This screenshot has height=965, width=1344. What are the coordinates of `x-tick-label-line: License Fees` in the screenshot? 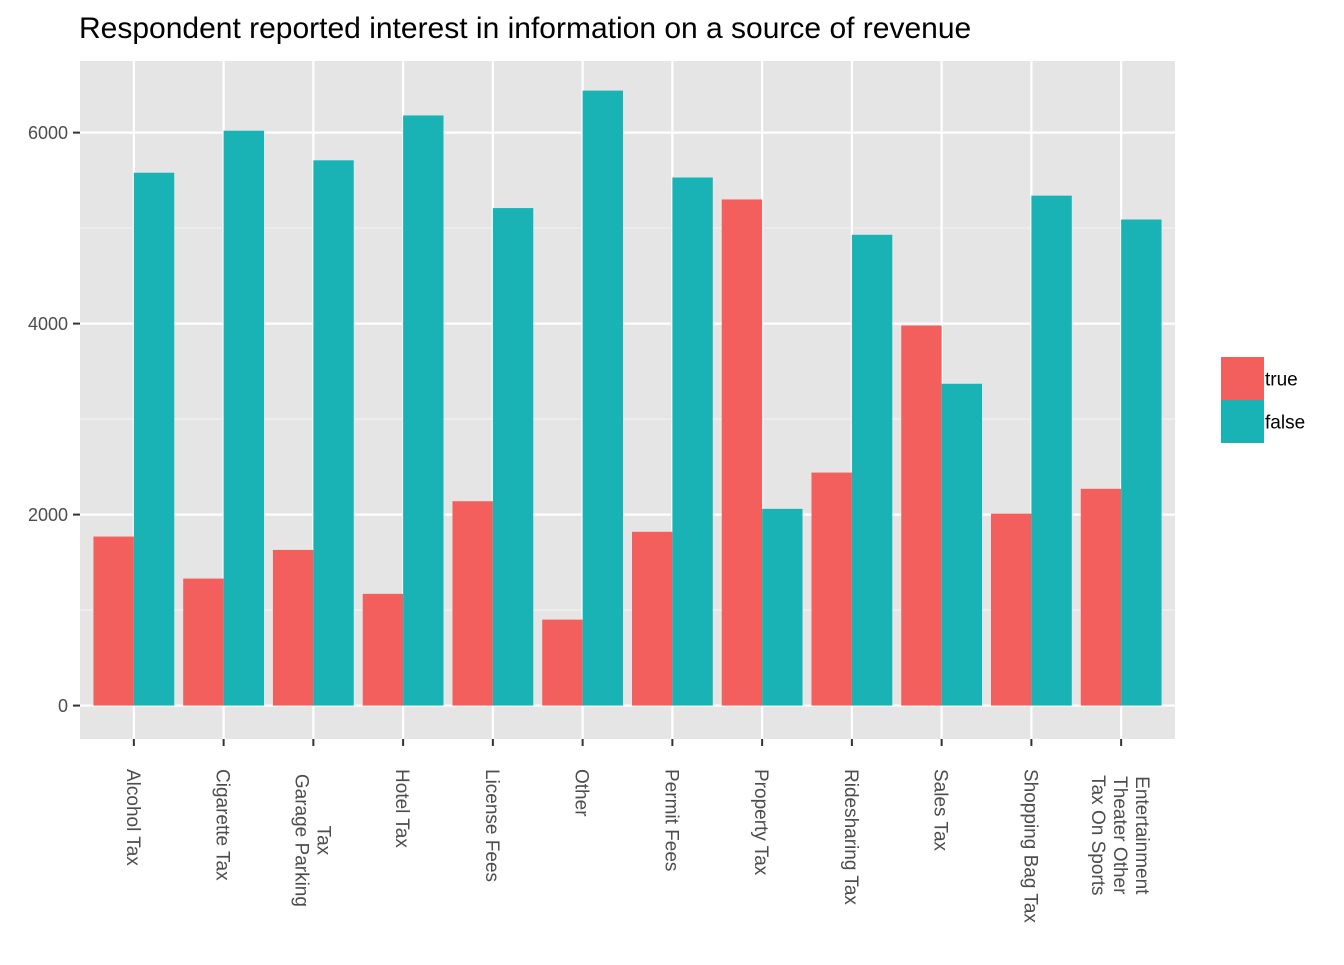 It's located at (491, 825).